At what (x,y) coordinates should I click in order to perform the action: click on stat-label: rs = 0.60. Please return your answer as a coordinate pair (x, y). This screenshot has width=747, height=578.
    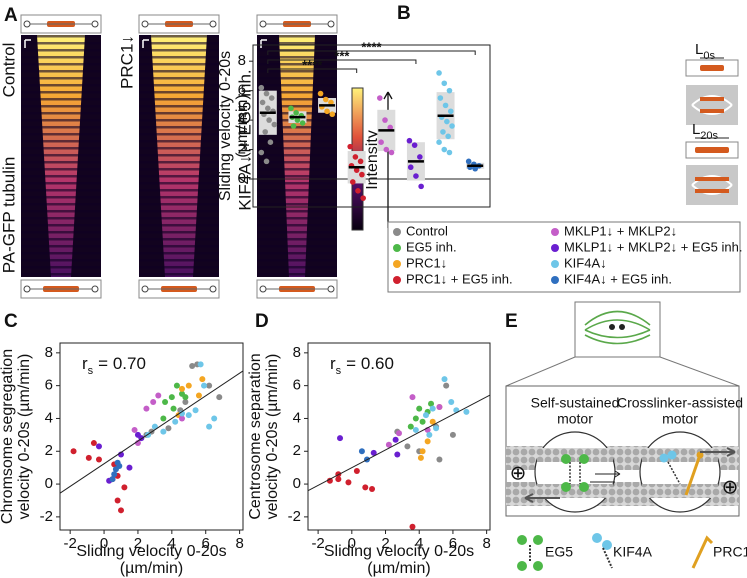
    Looking at the image, I should click on (362, 365).